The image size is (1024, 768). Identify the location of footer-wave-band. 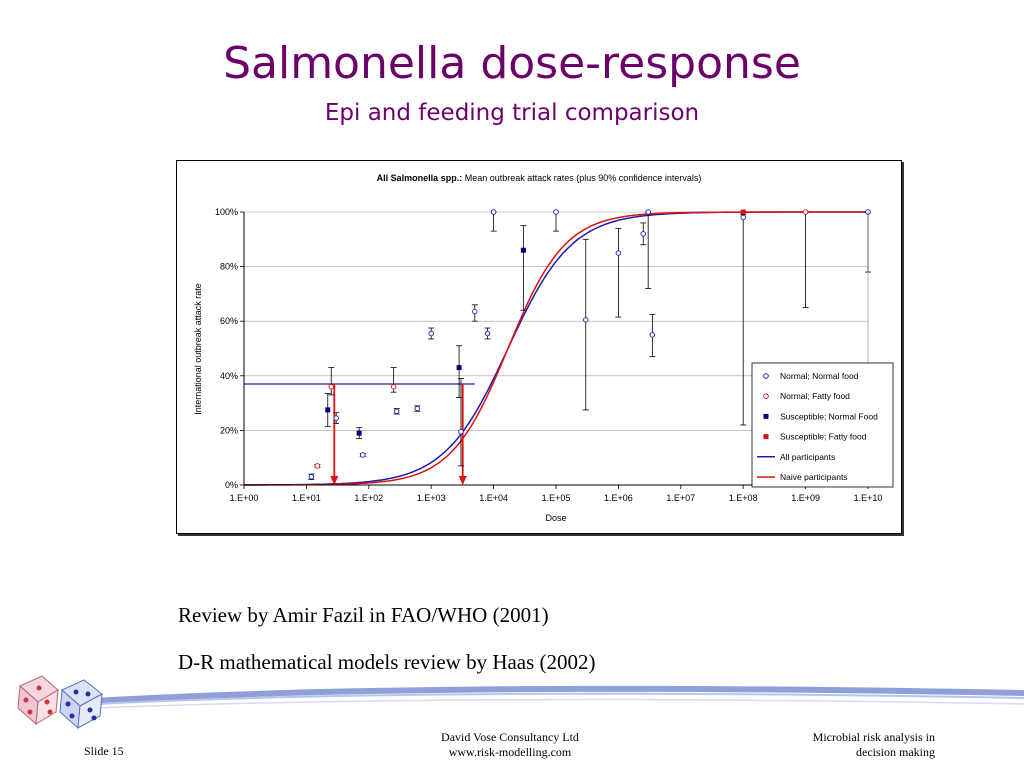
(559, 697).